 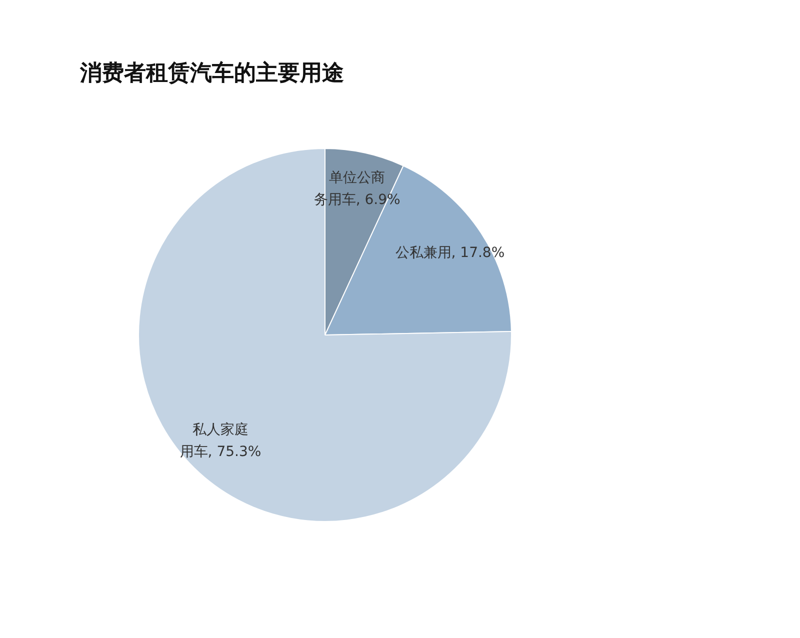 I want to click on slice-label: 私人家庭用车, 75.3%, so click(x=221, y=441).